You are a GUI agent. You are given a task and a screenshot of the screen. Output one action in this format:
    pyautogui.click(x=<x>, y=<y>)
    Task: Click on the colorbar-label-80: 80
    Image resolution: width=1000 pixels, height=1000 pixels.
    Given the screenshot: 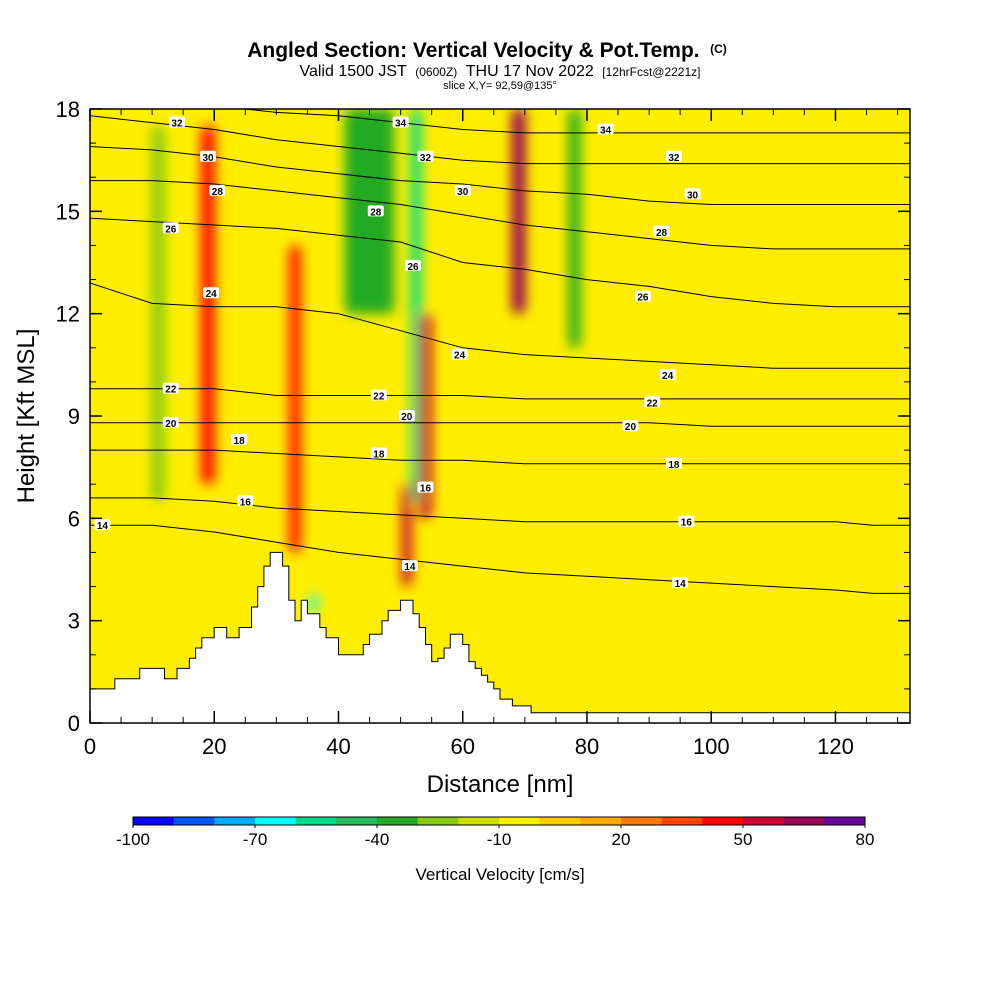 What is the action you would take?
    pyautogui.click(x=865, y=839)
    